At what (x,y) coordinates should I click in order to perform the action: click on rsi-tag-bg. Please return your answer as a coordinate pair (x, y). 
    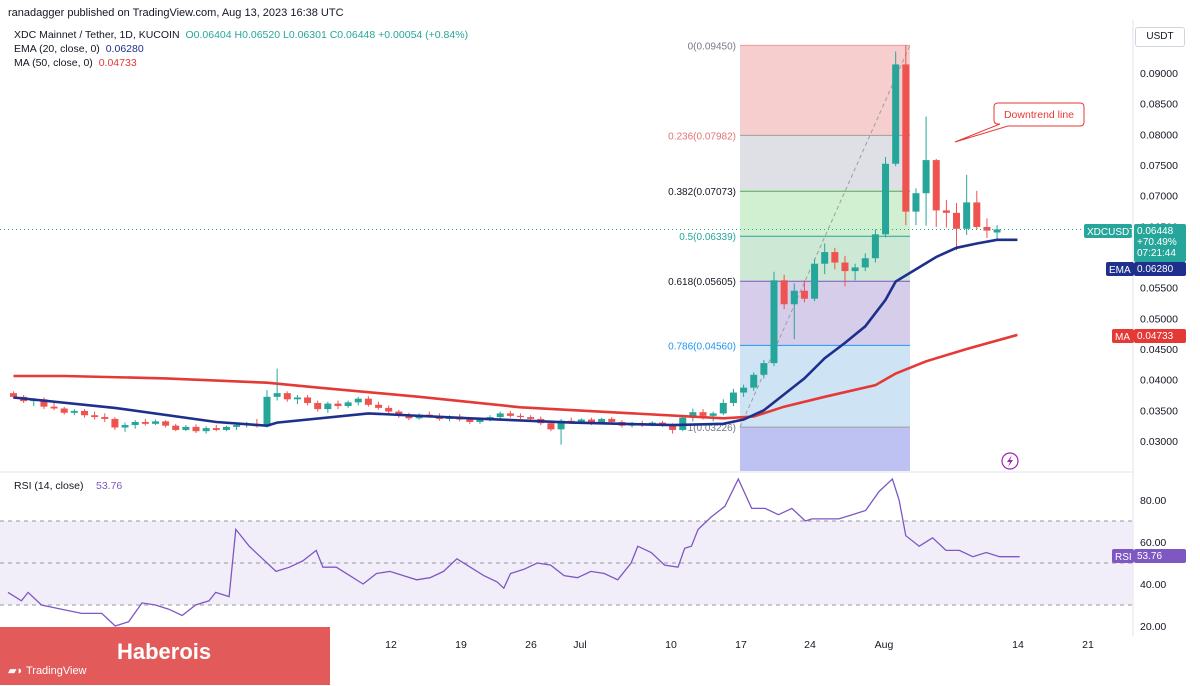
    Looking at the image, I should click on (1160, 556).